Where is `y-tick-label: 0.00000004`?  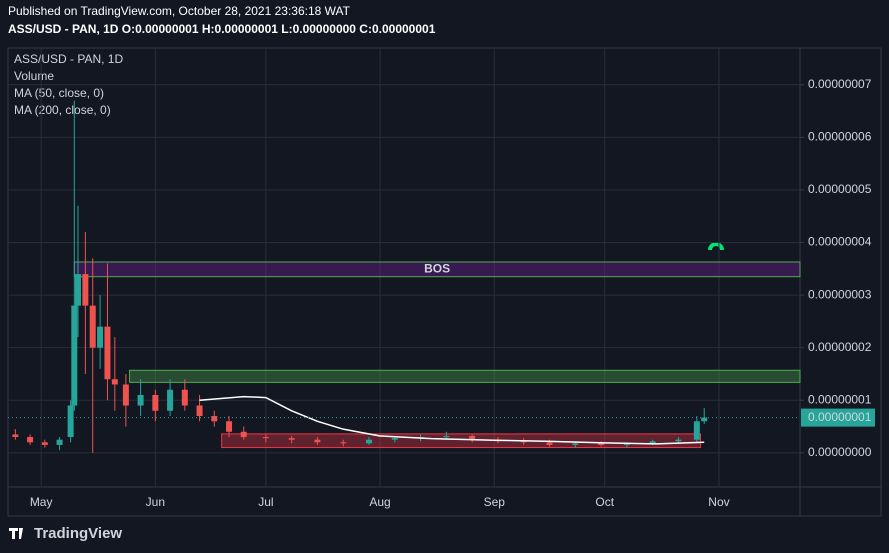
y-tick-label: 0.00000004 is located at coordinates (840, 242).